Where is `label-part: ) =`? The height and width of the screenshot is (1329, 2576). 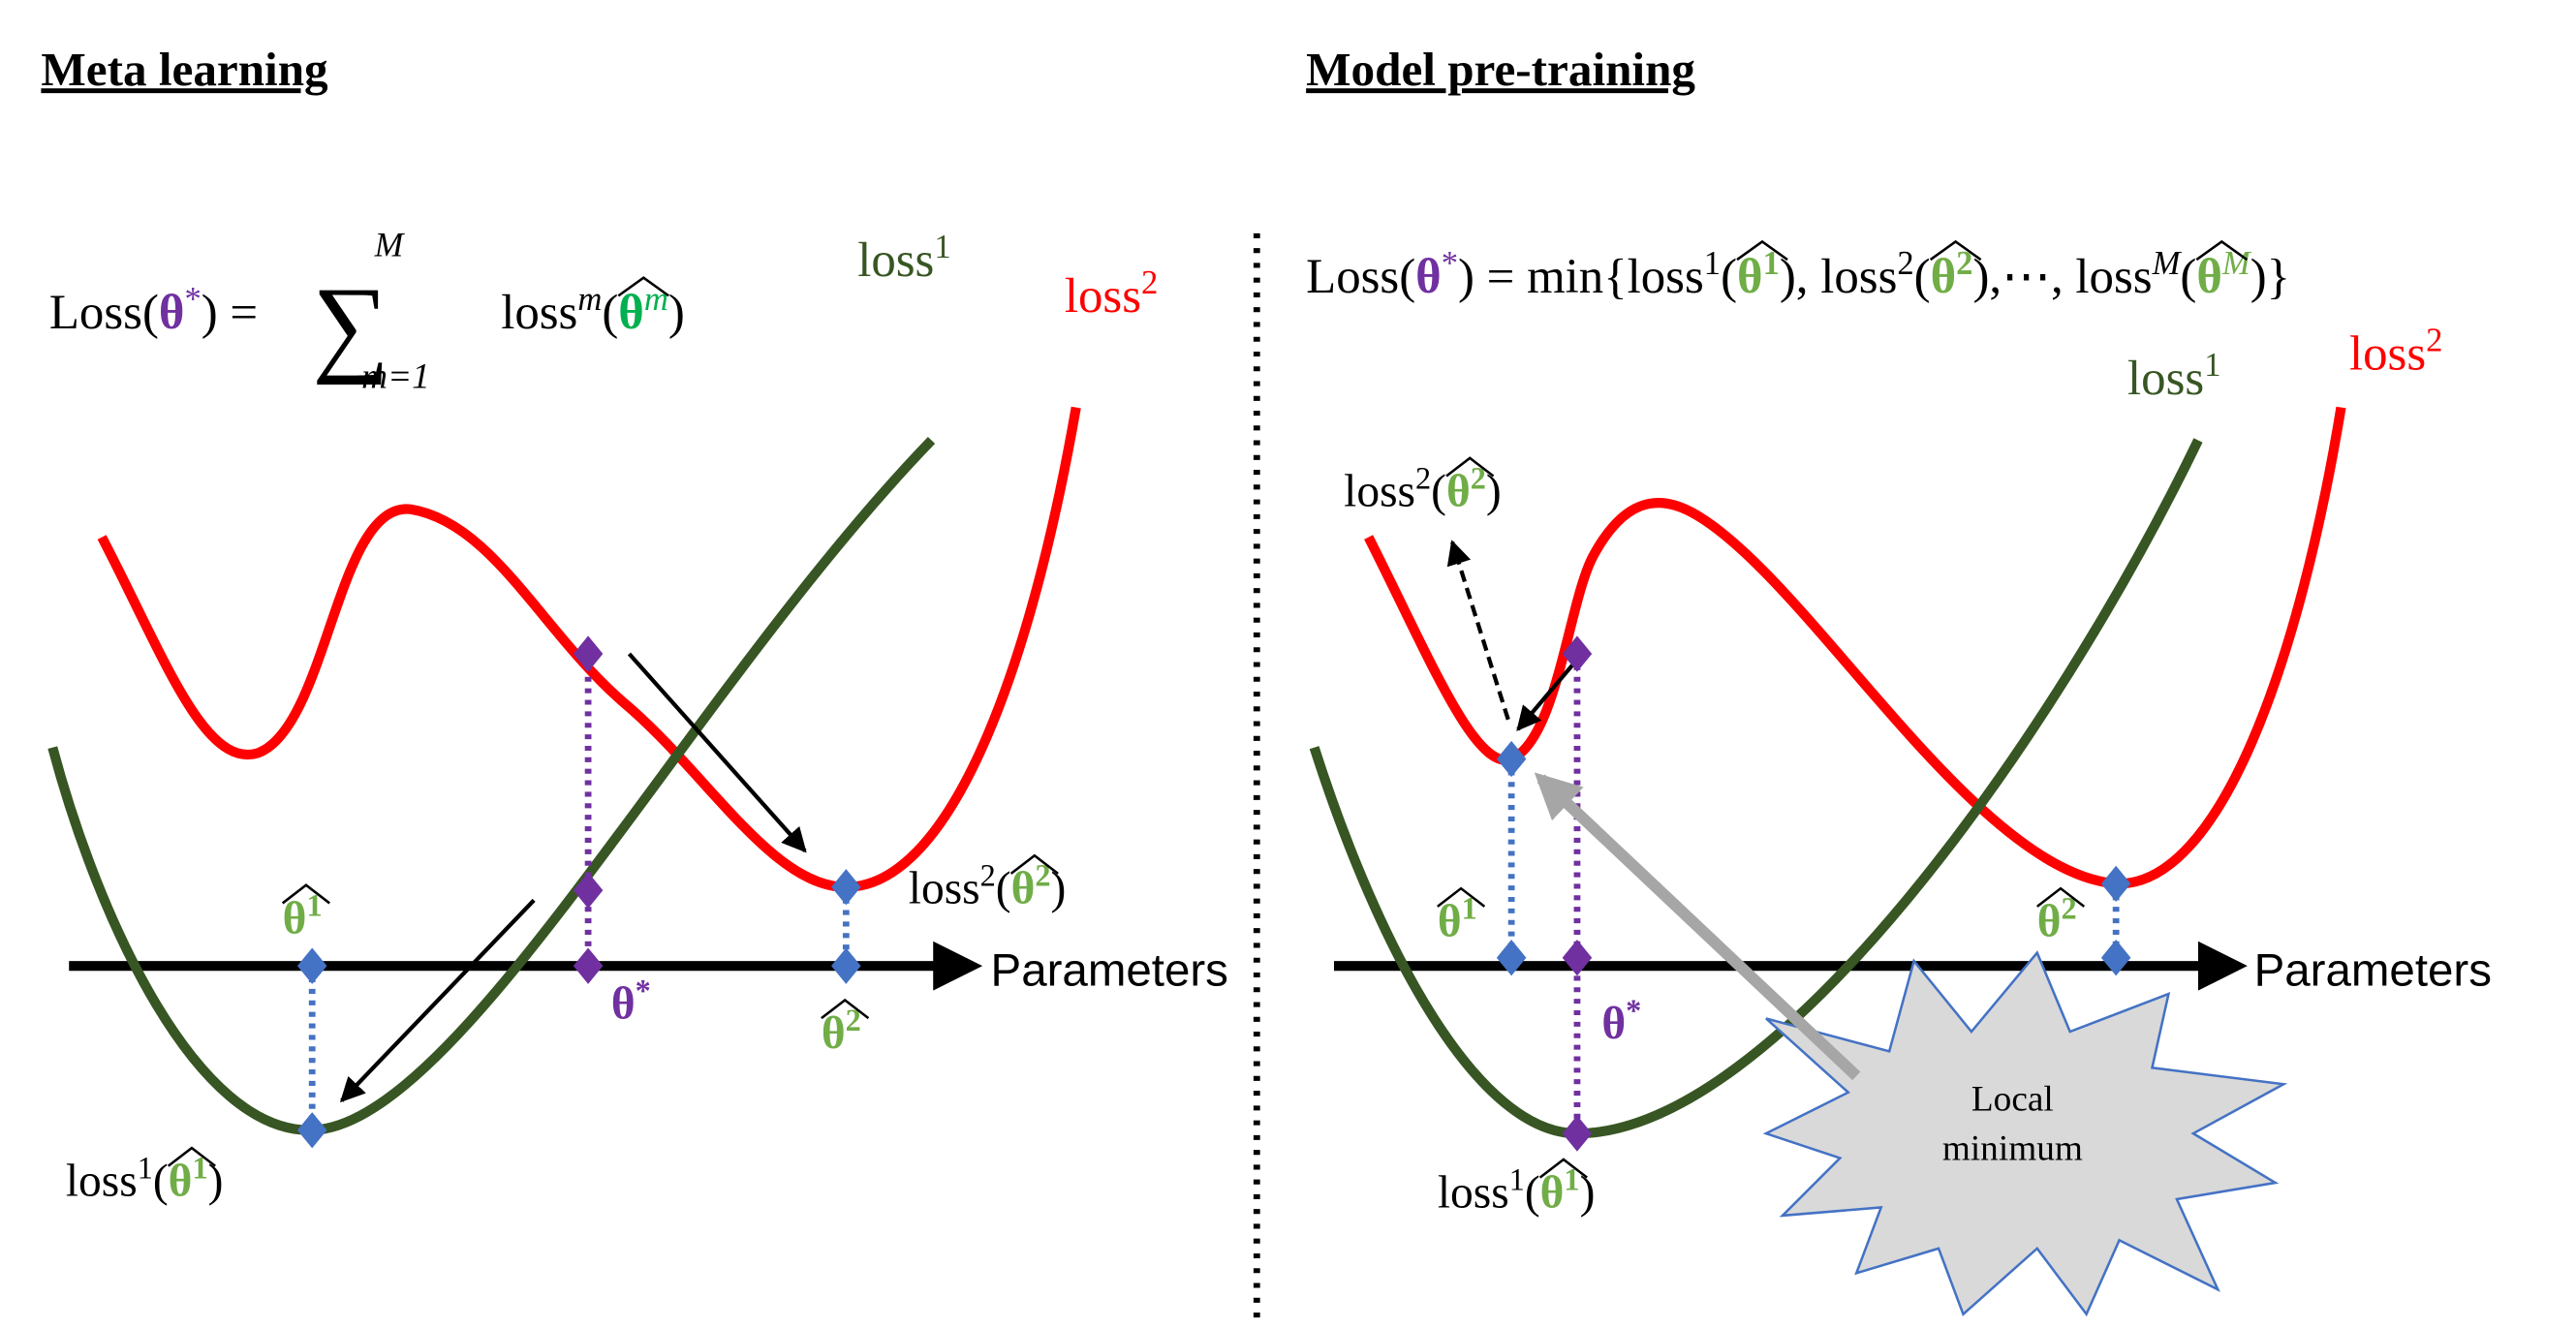
label-part: ) = is located at coordinates (230, 313).